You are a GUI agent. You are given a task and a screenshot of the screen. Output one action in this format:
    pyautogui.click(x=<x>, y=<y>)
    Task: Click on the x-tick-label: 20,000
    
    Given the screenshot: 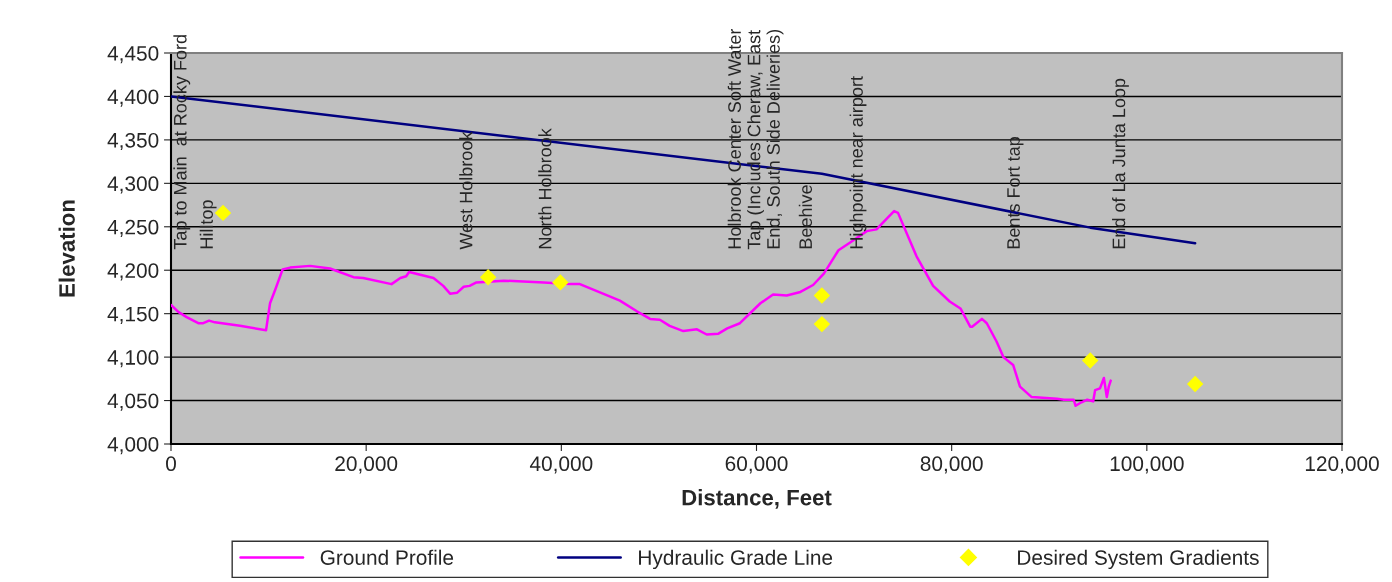 What is the action you would take?
    pyautogui.click(x=366, y=465)
    